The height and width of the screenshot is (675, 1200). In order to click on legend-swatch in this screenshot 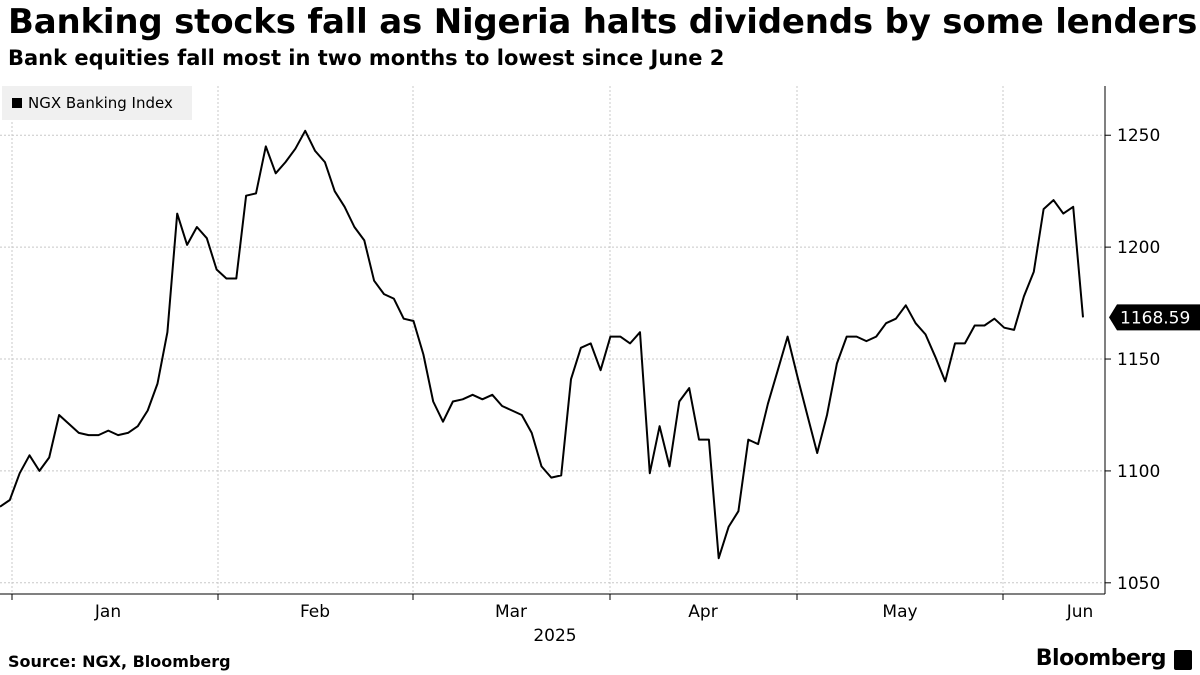, I will do `click(17, 103)`.